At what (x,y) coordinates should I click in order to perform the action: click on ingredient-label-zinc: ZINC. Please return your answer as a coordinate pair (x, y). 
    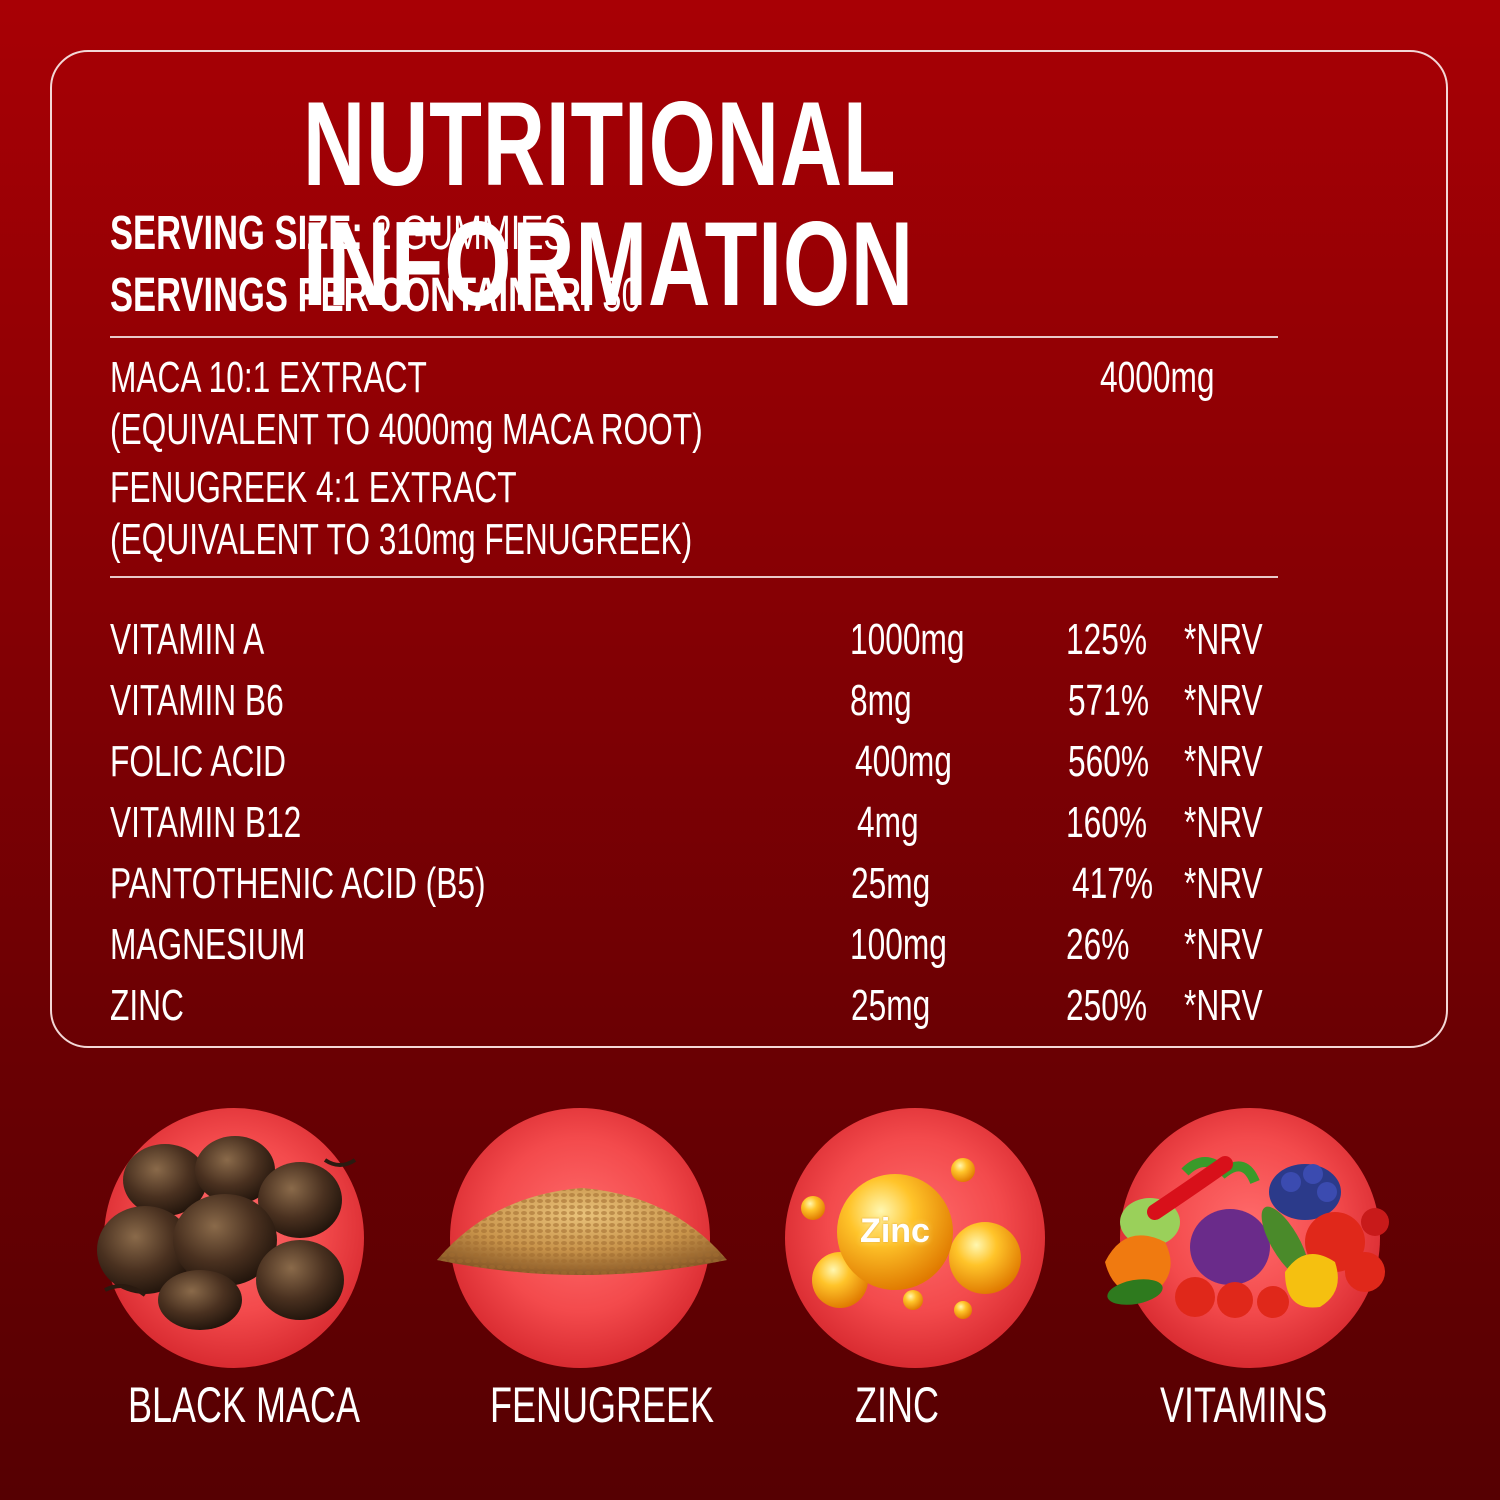
    Looking at the image, I should click on (897, 1405).